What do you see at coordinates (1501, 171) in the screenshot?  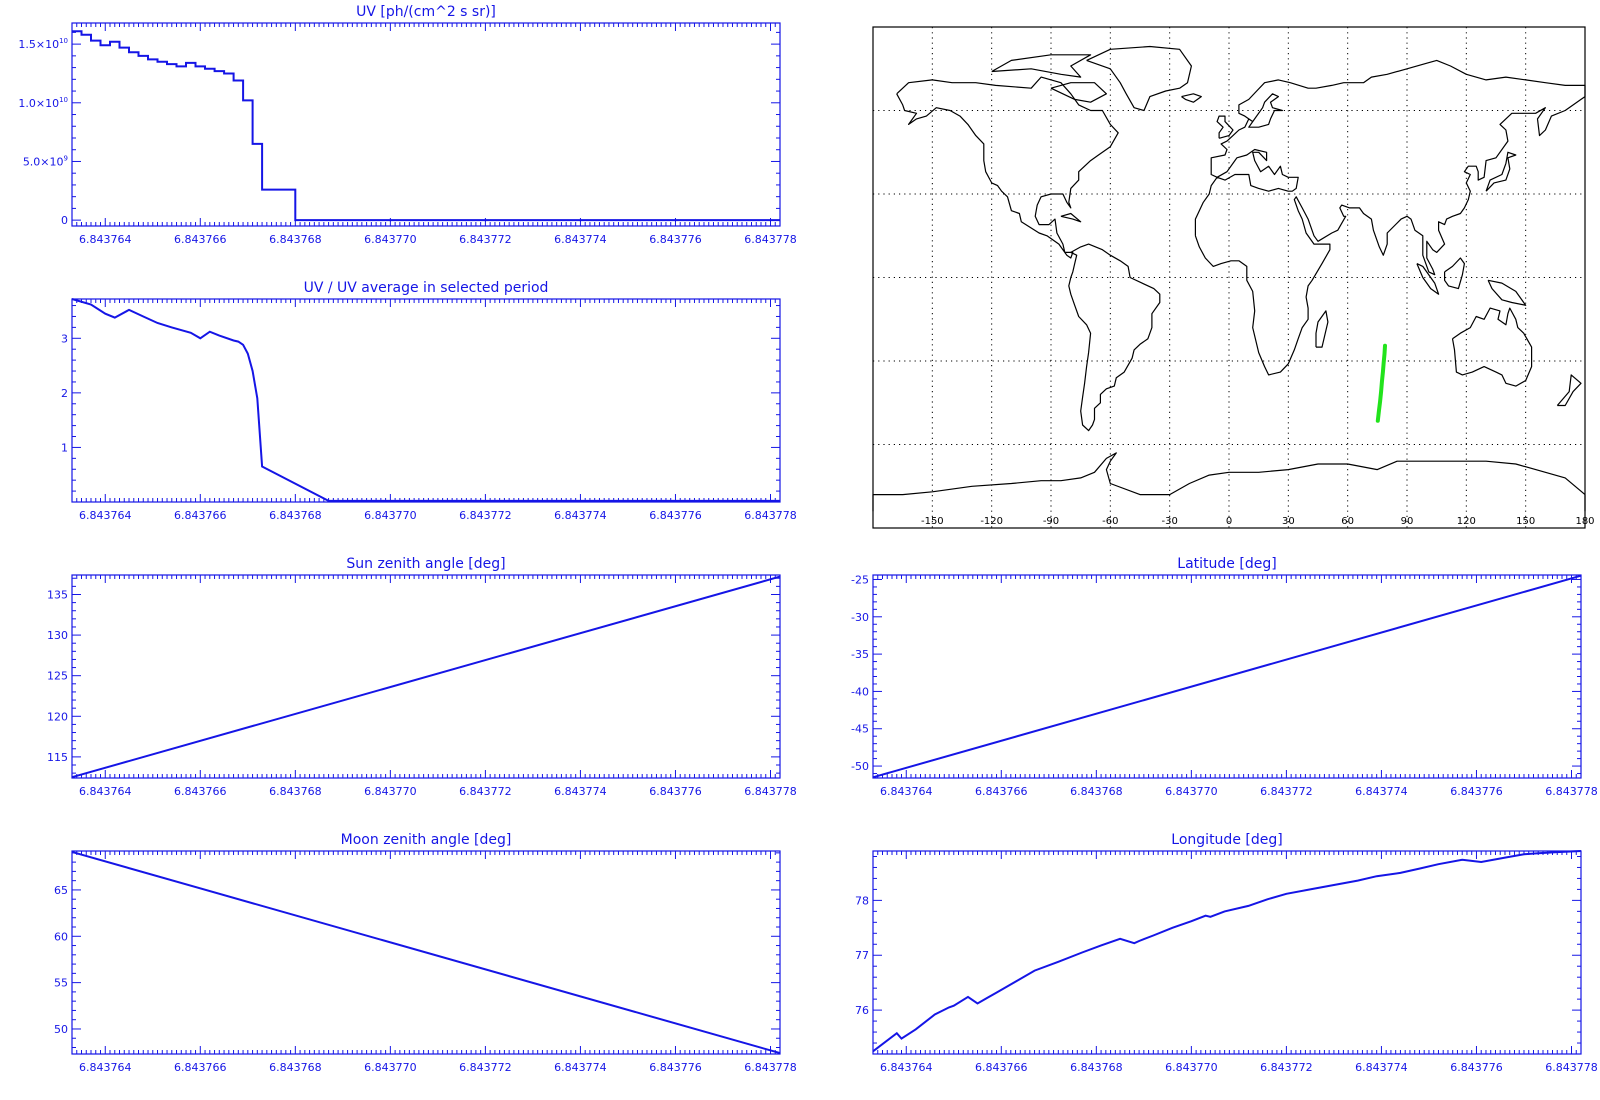 I see `coastline-japan` at bounding box center [1501, 171].